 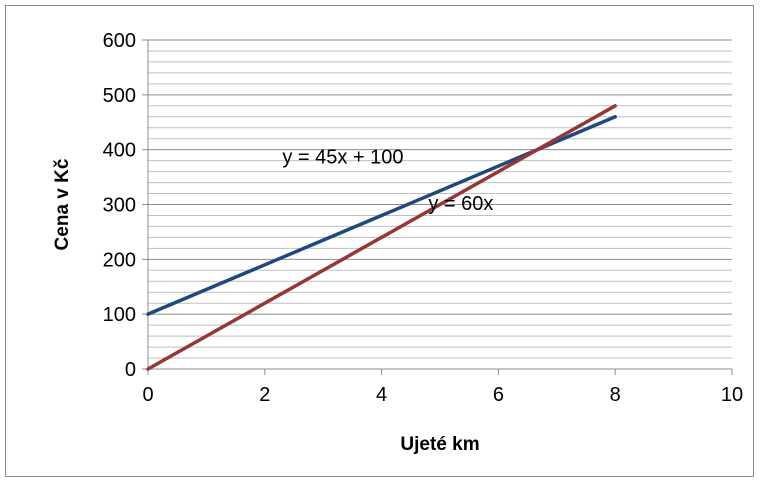 What do you see at coordinates (381, 395) in the screenshot?
I see `x-tick-label: 4` at bounding box center [381, 395].